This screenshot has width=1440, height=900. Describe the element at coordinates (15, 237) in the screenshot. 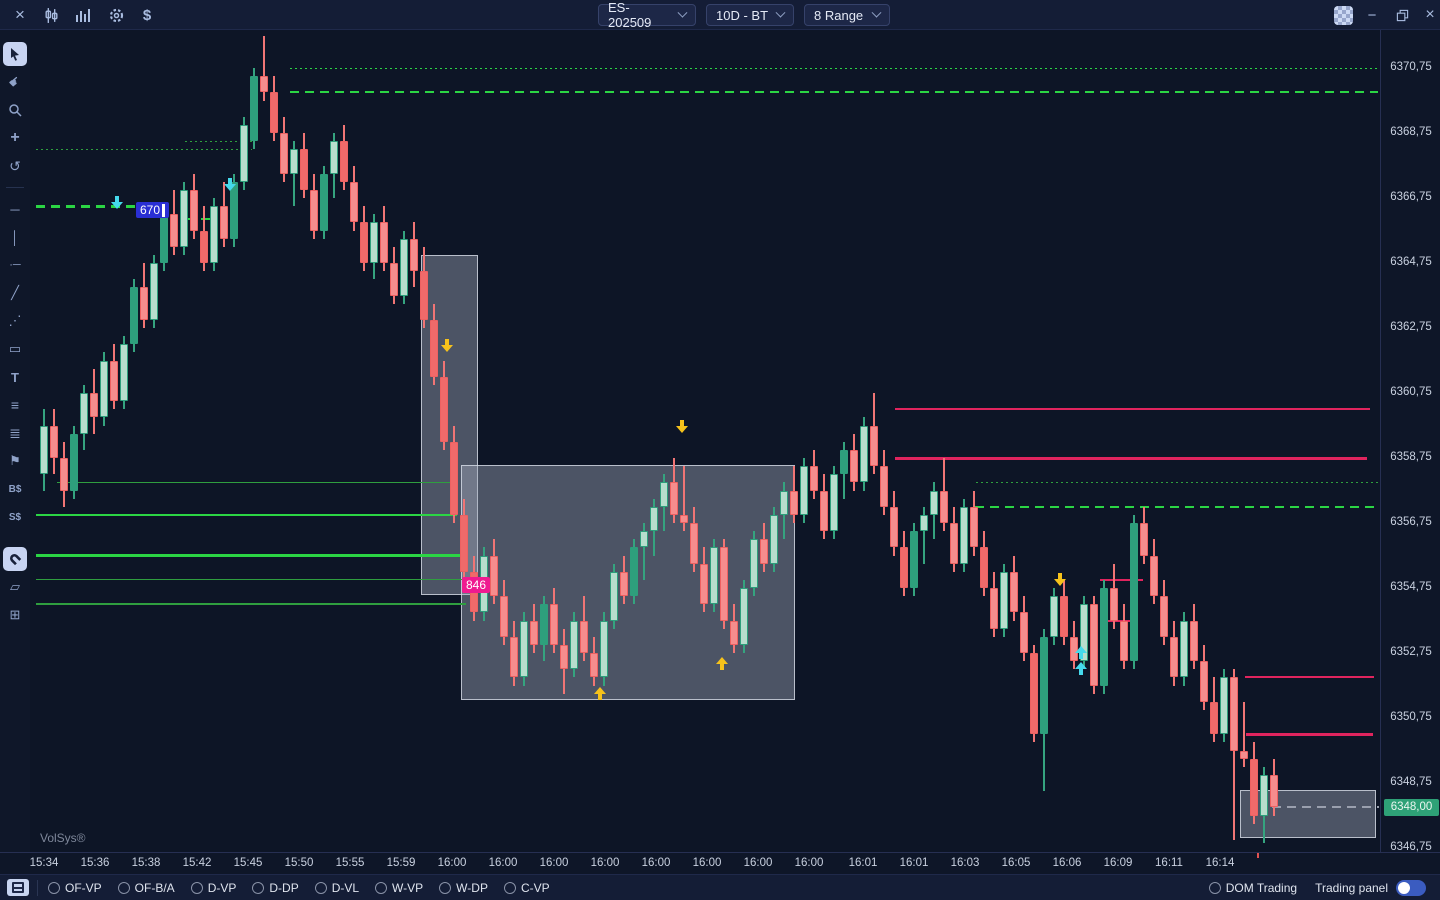

I see `tool-vertical-line-icon: │` at that location.